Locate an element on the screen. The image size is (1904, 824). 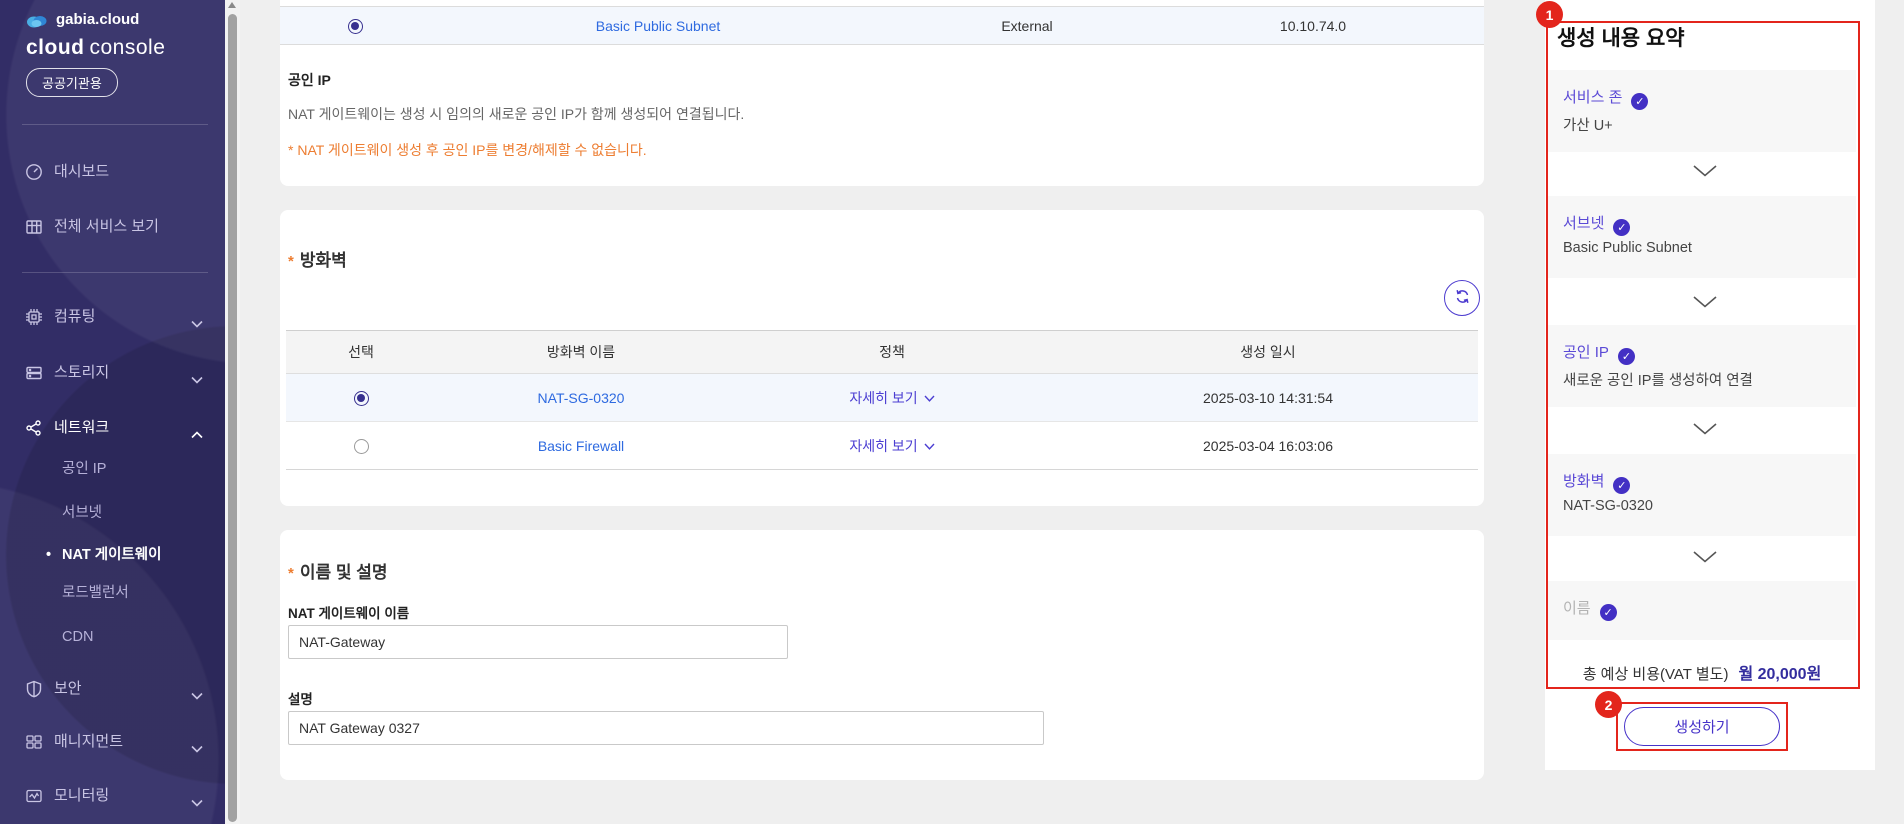
public-ip-label: 공인 IP is located at coordinates (309, 80).